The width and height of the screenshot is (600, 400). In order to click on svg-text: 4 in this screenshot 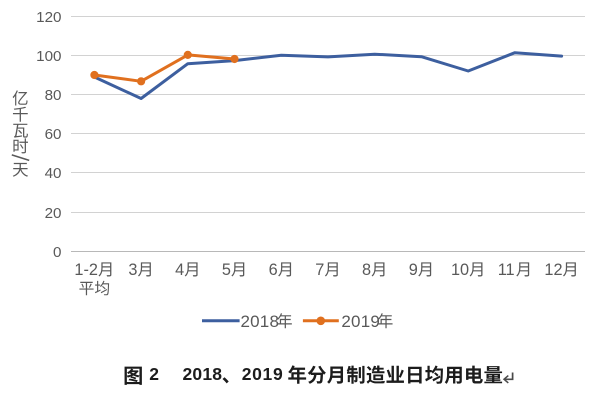, I will do `click(179, 270)`.